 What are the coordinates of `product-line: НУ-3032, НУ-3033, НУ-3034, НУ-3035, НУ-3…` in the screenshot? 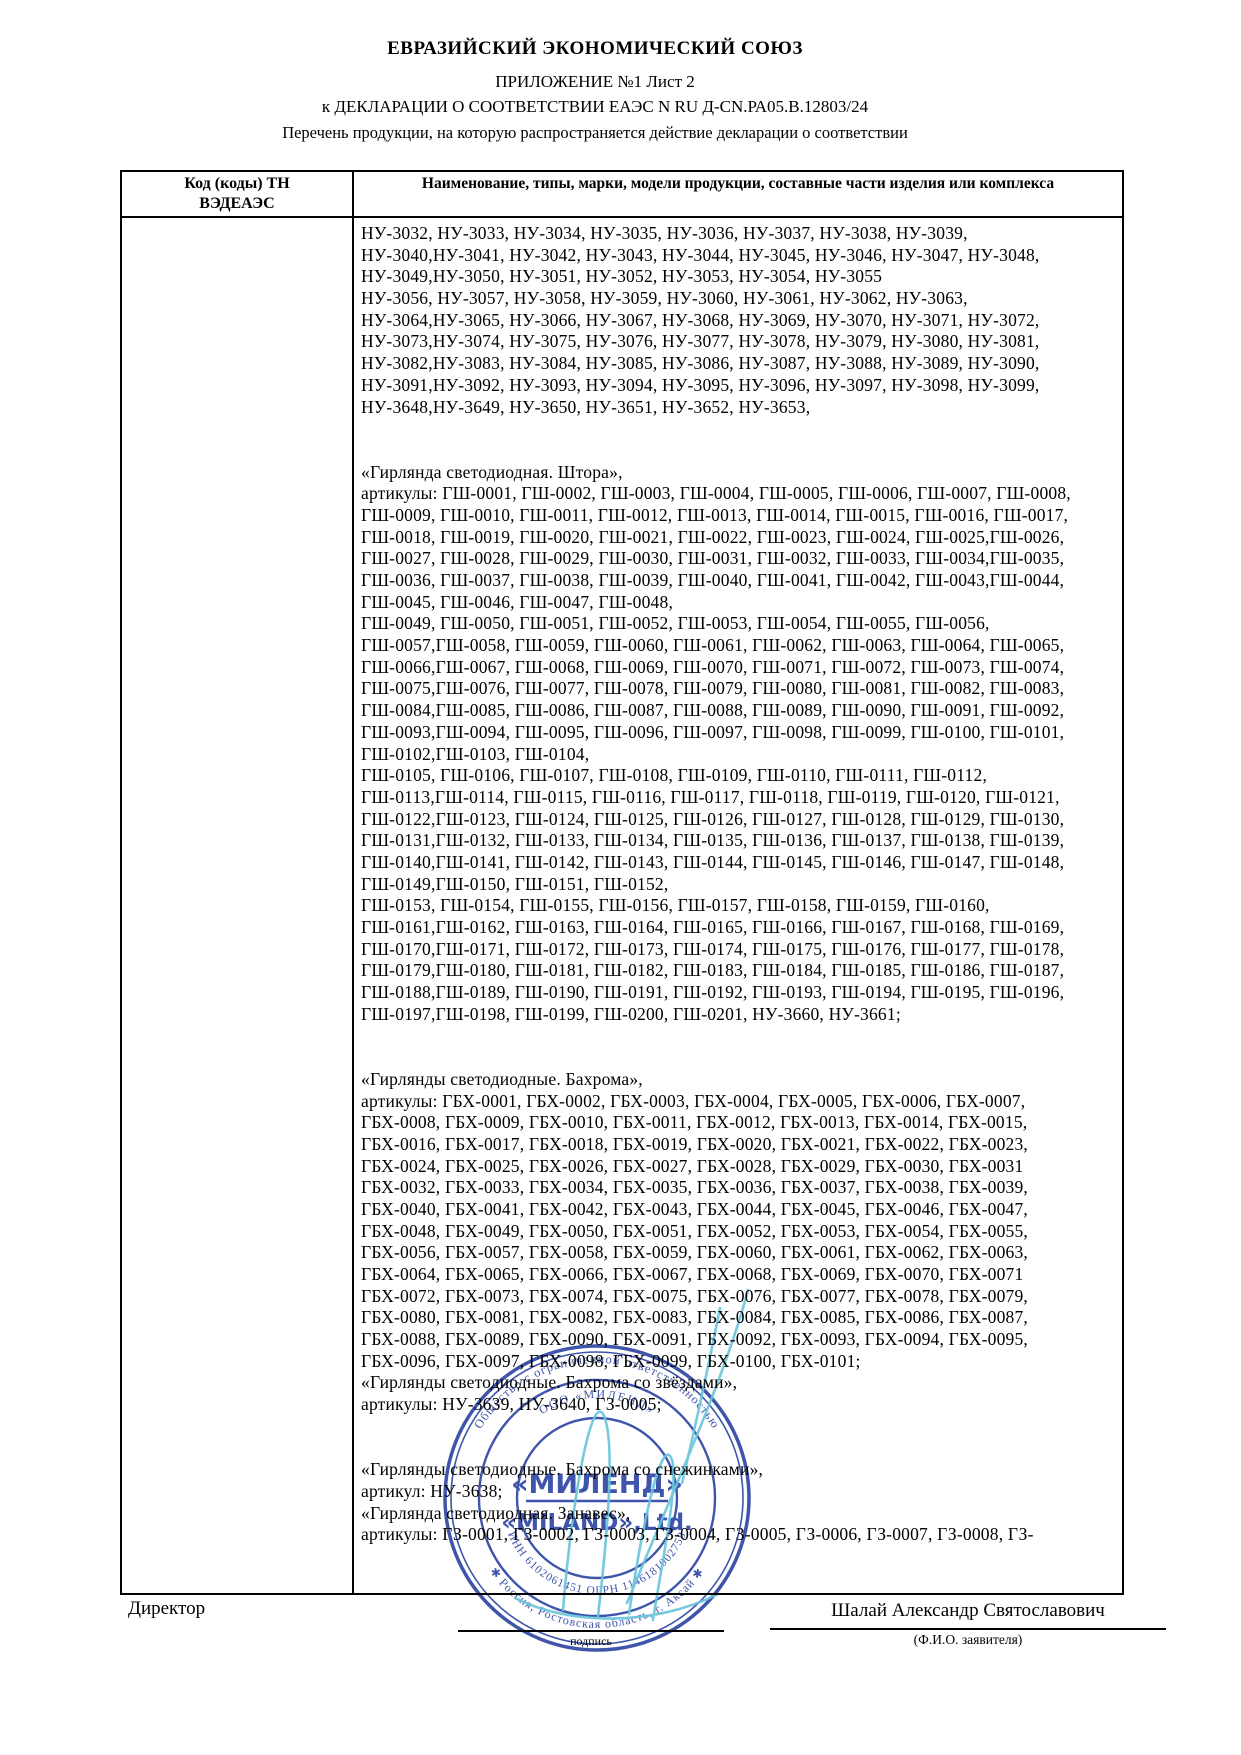 It's located at (664, 233).